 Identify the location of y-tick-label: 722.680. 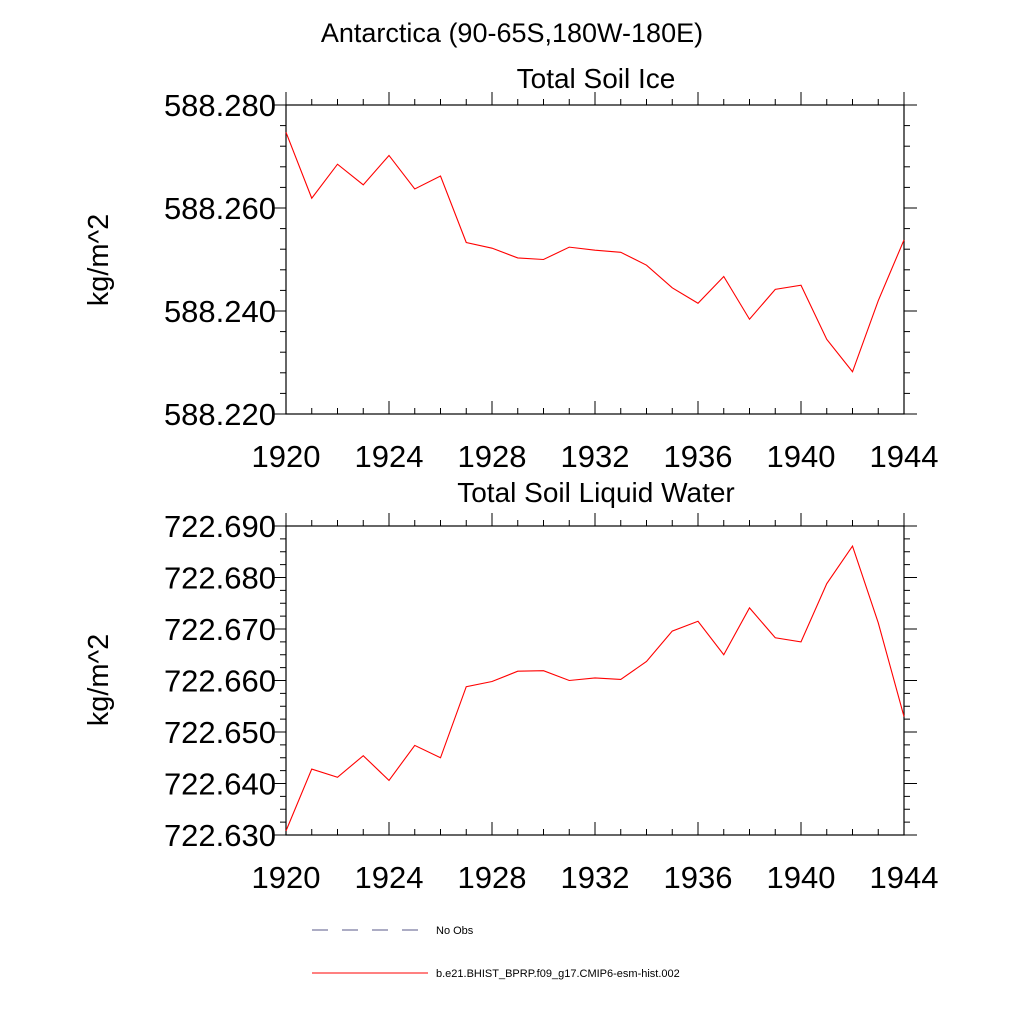
(220, 578).